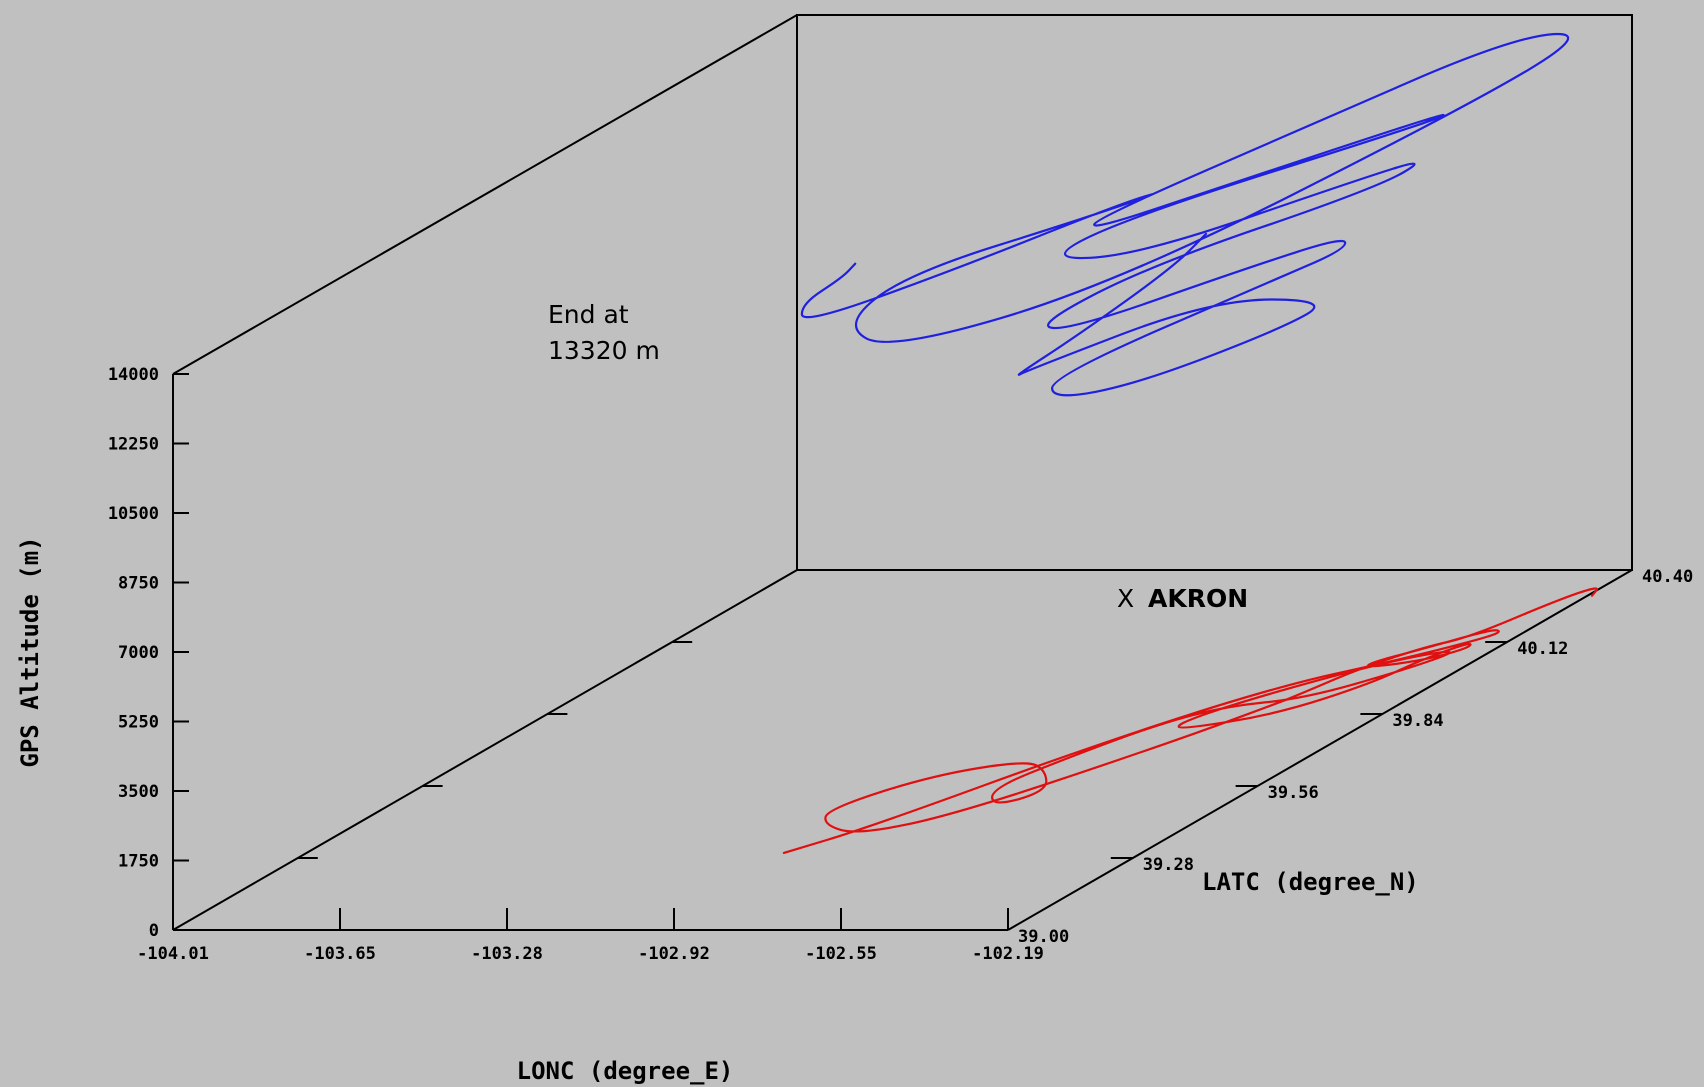  Describe the element at coordinates (1667, 577) in the screenshot. I see `latc-tick-label: 40.40` at that location.